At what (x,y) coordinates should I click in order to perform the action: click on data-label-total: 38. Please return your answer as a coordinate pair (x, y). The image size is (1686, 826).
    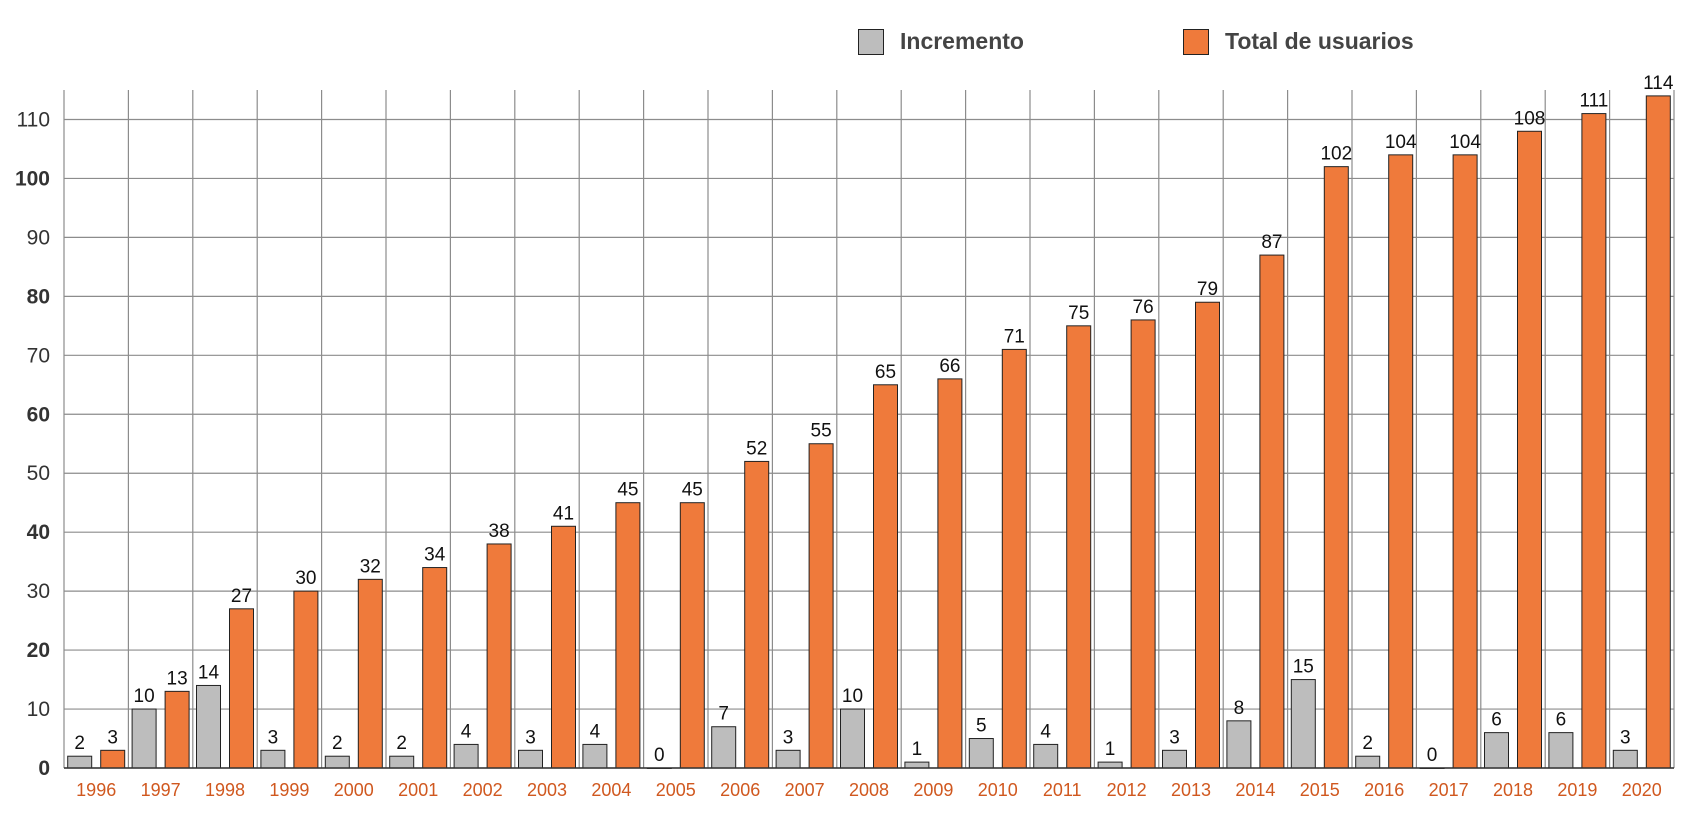
    Looking at the image, I should click on (499, 531).